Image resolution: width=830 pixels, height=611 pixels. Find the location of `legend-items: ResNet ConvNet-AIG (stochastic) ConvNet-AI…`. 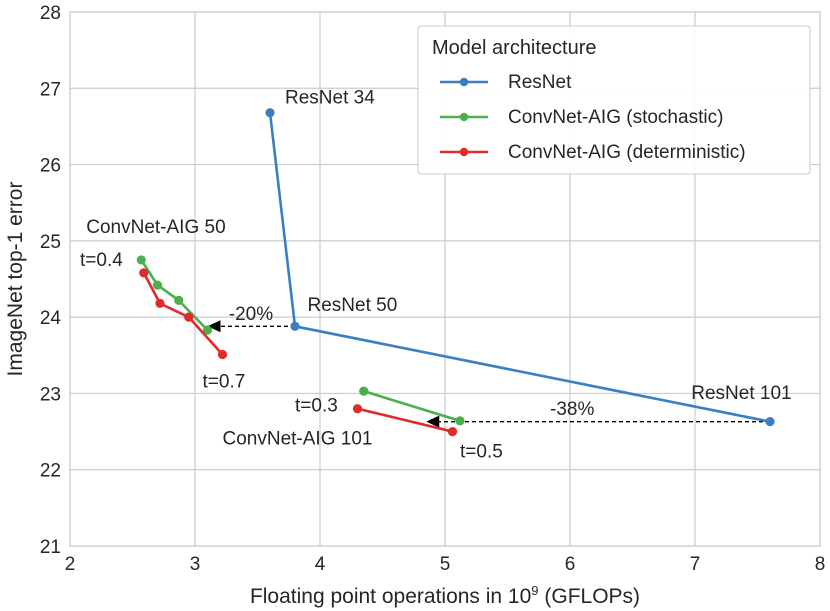

legend-items: ResNet ConvNet-AIG (stochastic) ConvNet-AI… is located at coordinates (593, 117).